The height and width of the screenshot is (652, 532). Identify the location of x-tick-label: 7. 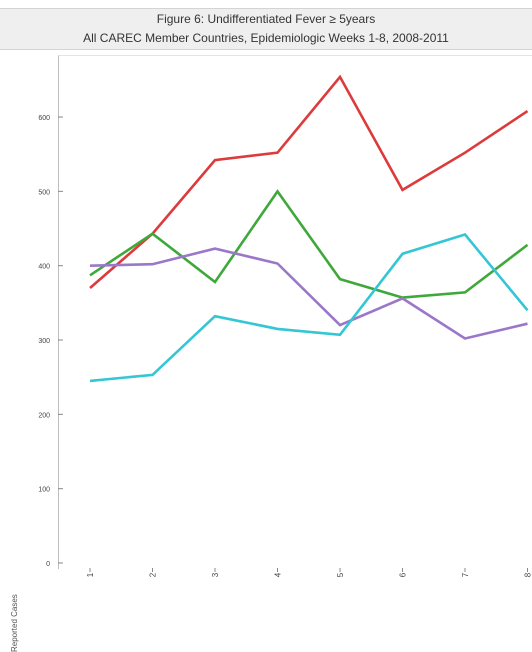
(465, 574).